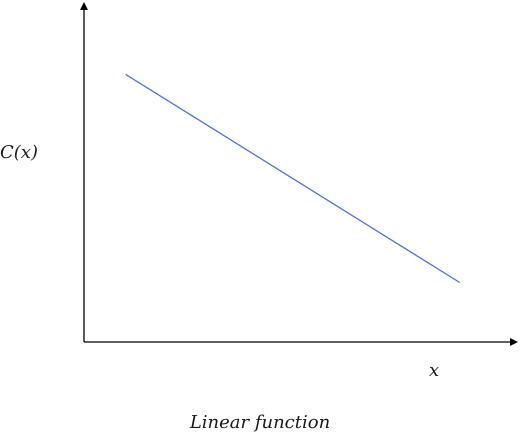 This screenshot has height=437, width=520. What do you see at coordinates (434, 370) in the screenshot?
I see `x-axis-label: x` at bounding box center [434, 370].